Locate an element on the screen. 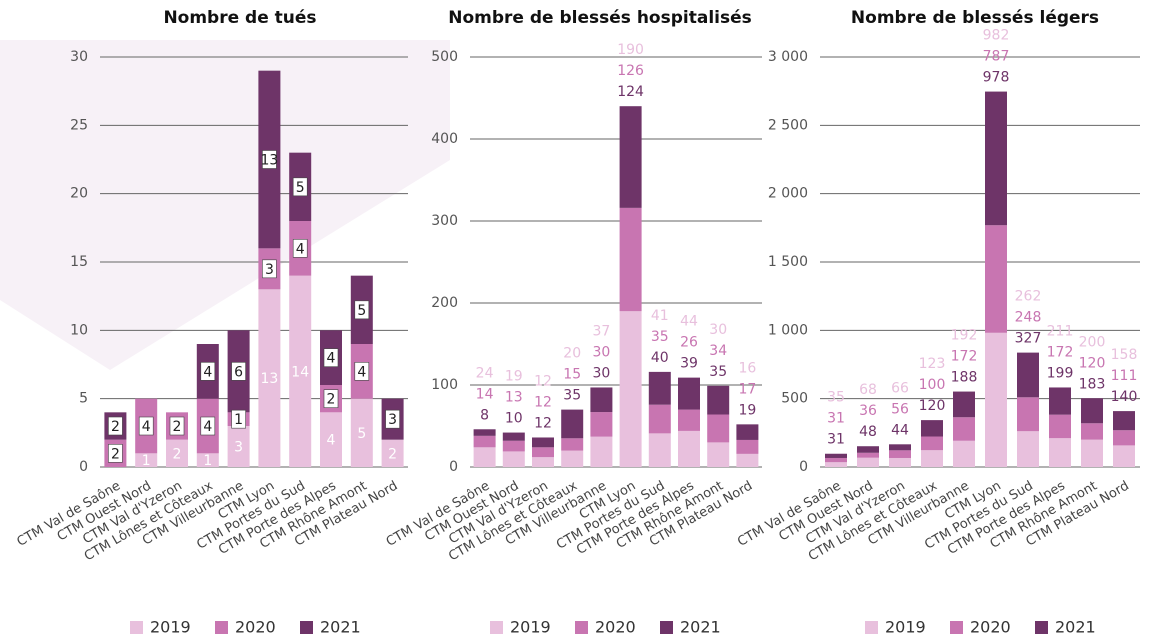 This screenshot has height=641, width=1163. data-label: 327 is located at coordinates (1028, 339).